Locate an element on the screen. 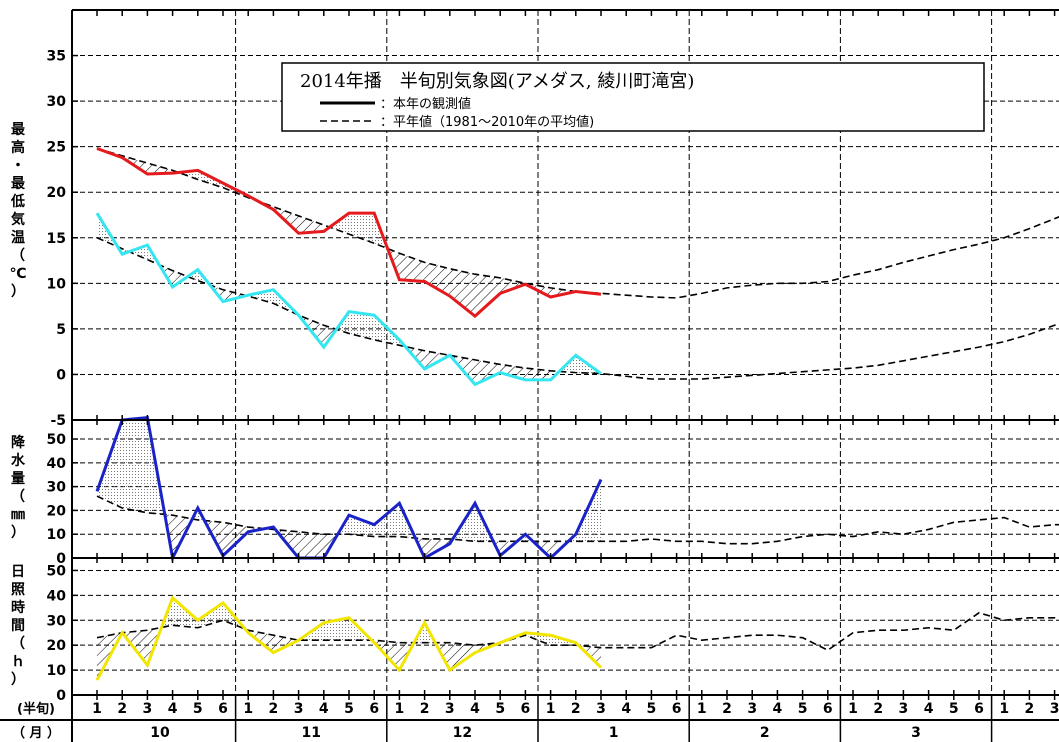 The height and width of the screenshot is (742, 1059). month-tick-label: 10 is located at coordinates (160, 733).